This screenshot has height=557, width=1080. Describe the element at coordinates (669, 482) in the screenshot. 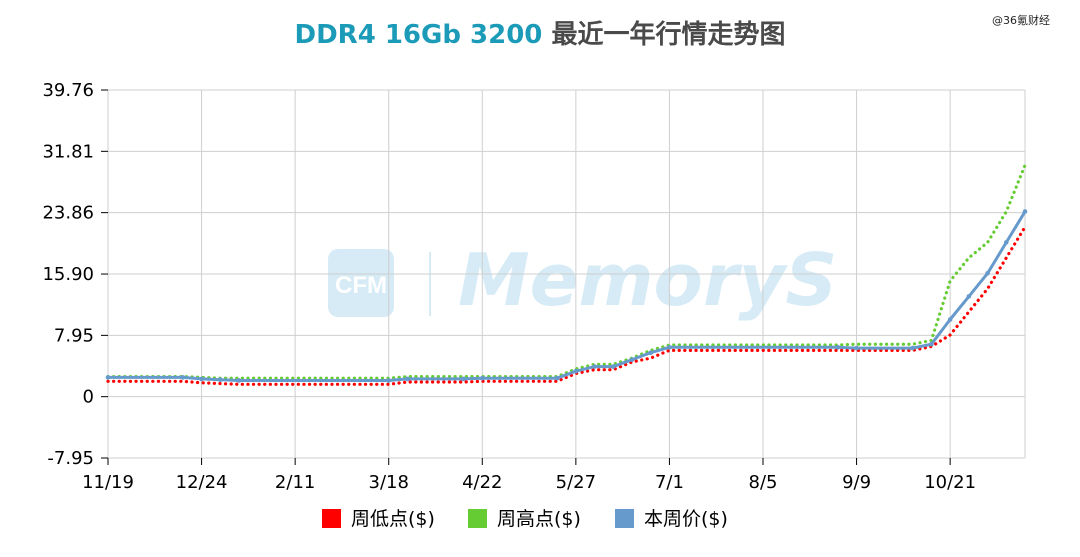

I see `x-tick-label: 7/1` at that location.